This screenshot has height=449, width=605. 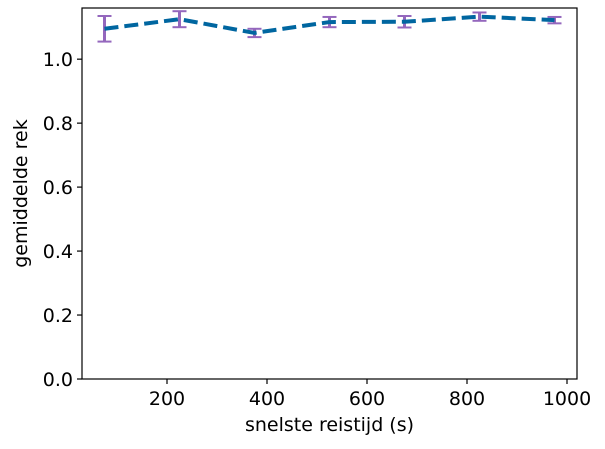 I want to click on y-tick-label: 1.0, so click(x=58, y=60).